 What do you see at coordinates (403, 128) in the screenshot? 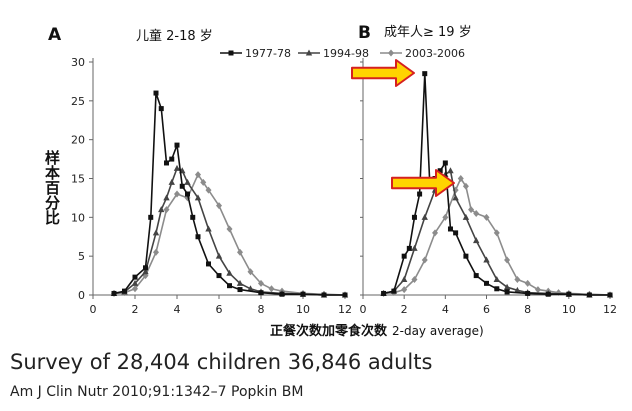
I see `highlight-arrows` at bounding box center [403, 128].